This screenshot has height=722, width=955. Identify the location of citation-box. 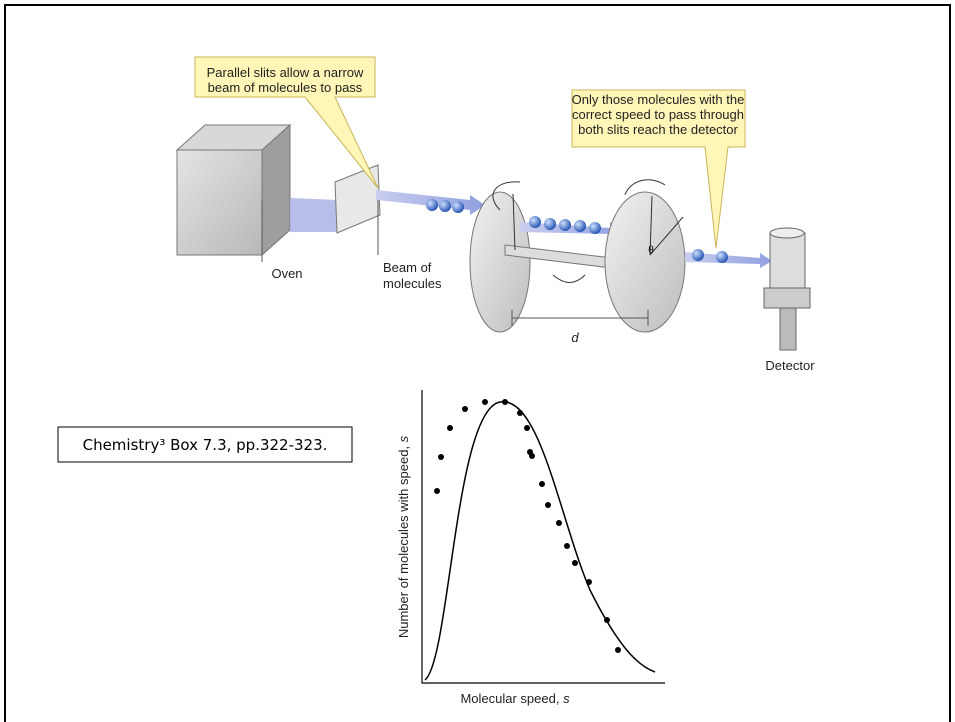
(205, 444).